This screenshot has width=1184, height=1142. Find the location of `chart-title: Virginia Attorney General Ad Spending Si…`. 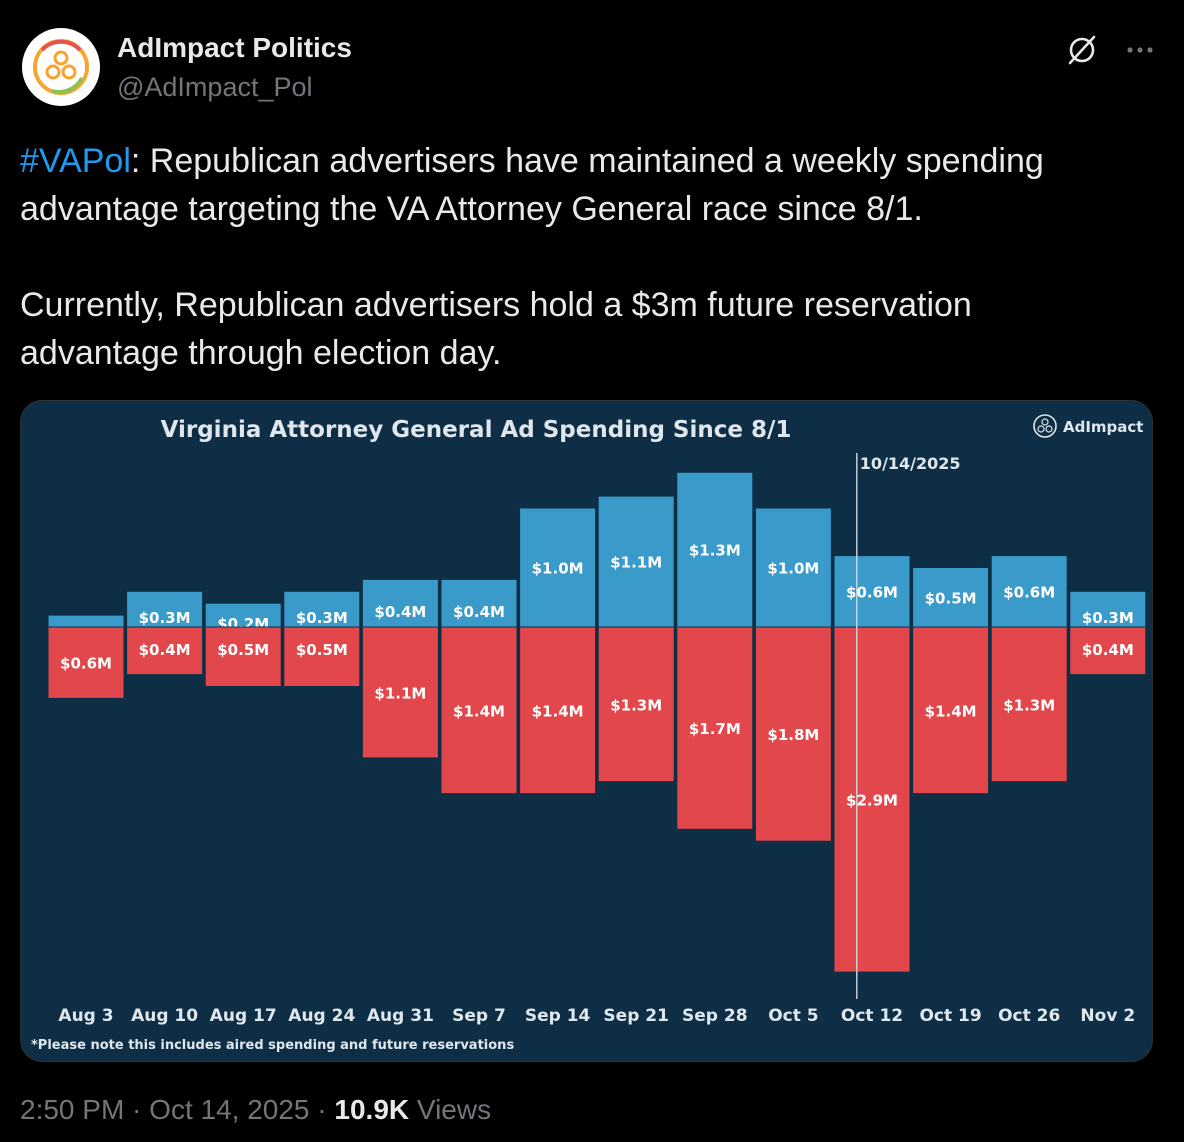

chart-title: Virginia Attorney General Ad Spending Si… is located at coordinates (476, 430).